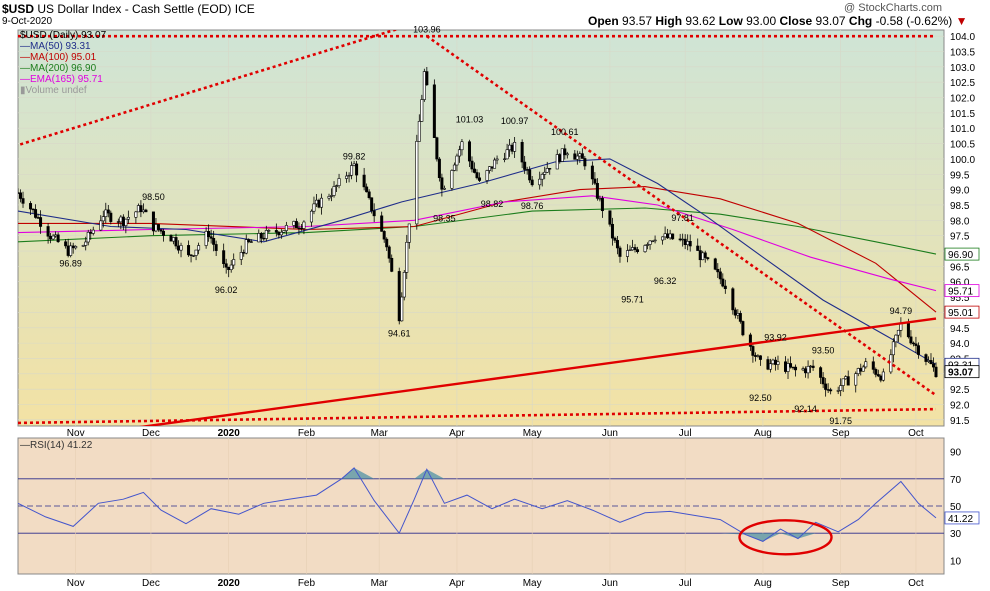  Describe the element at coordinates (823, 350) in the screenshot. I see `price-annotation: 93.50` at that location.